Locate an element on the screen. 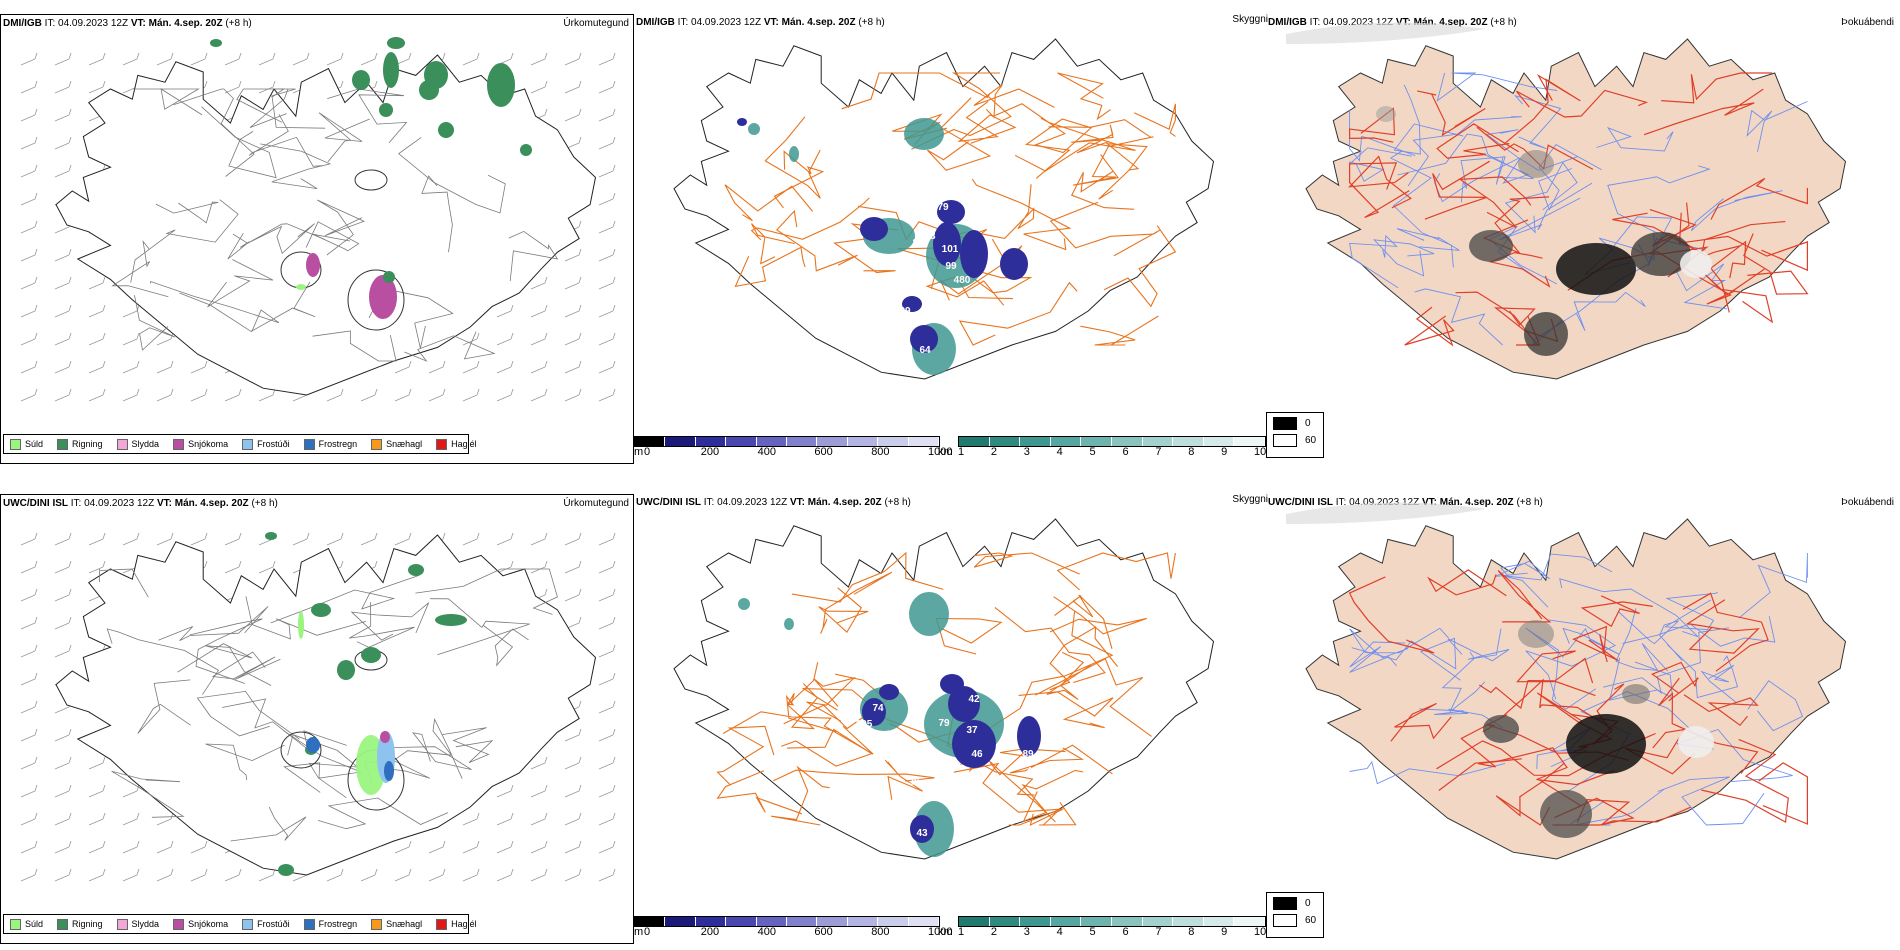 The image size is (1900, 950). colorbar-tick-label: 6 is located at coordinates (1125, 932).